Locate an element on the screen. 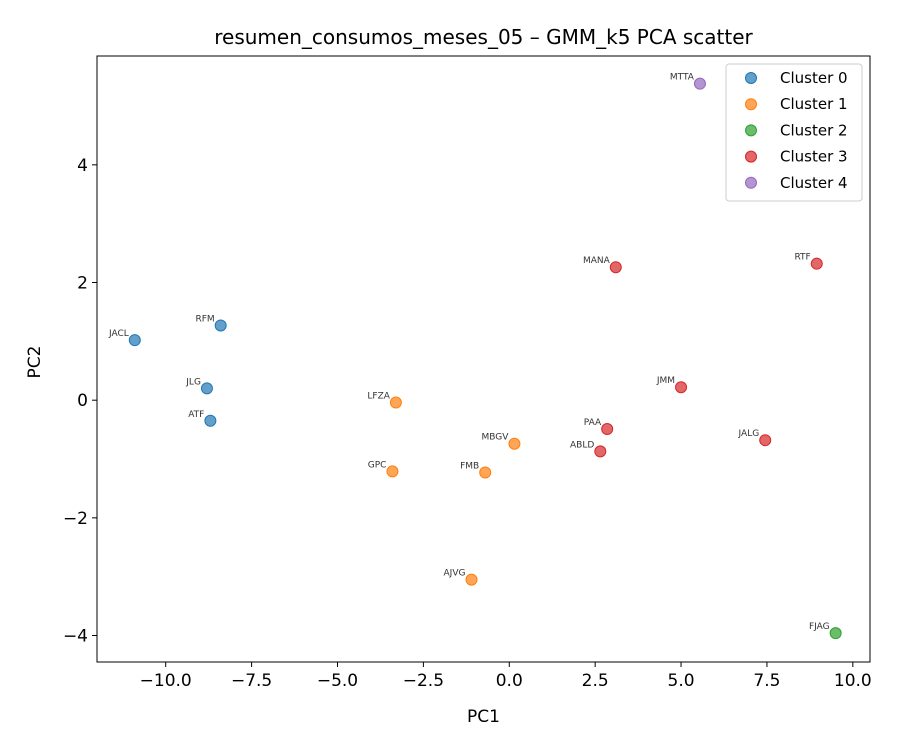 The image size is (900, 750). x-tick-label: −5.0 is located at coordinates (337, 681).